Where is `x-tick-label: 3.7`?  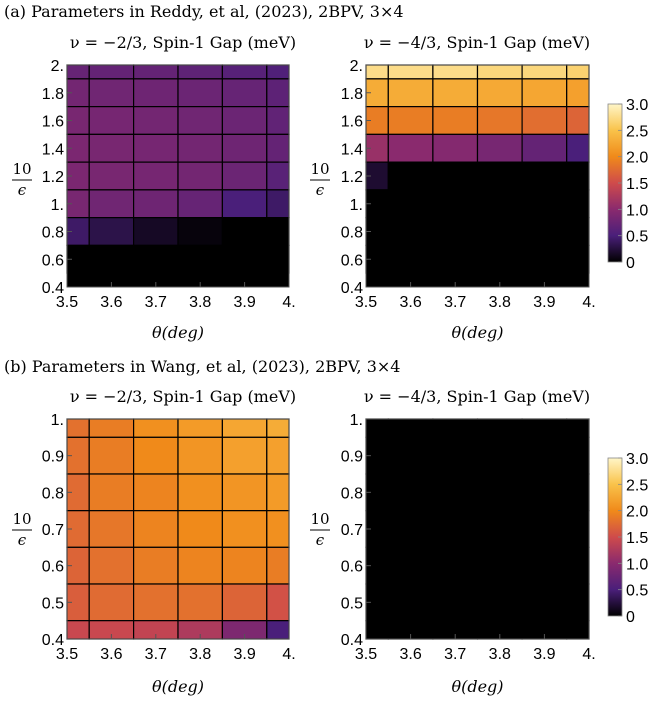 x-tick-label: 3.7 is located at coordinates (156, 302).